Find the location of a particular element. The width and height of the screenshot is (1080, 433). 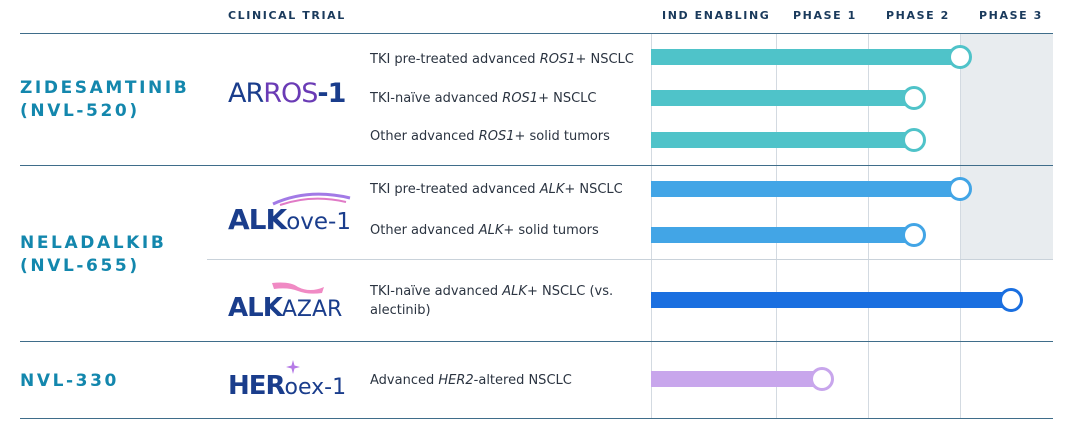

logo-text-mid: ROS is located at coordinates (290, 93).